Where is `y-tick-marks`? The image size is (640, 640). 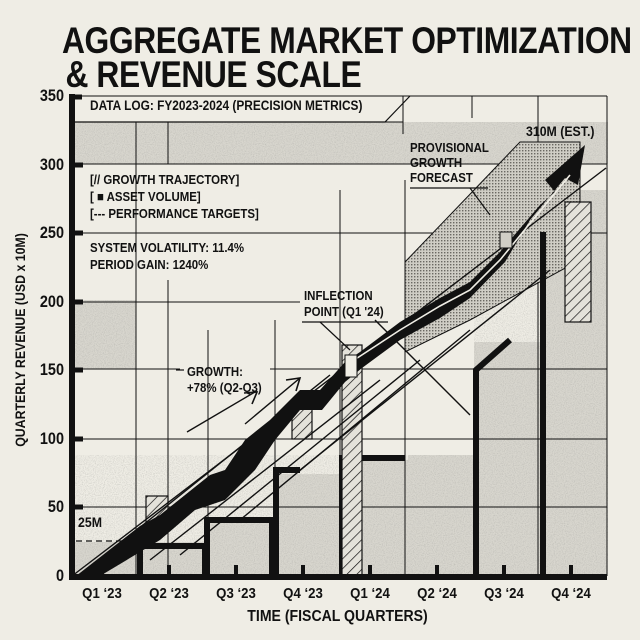 y-tick-marks is located at coordinates (77, 336).